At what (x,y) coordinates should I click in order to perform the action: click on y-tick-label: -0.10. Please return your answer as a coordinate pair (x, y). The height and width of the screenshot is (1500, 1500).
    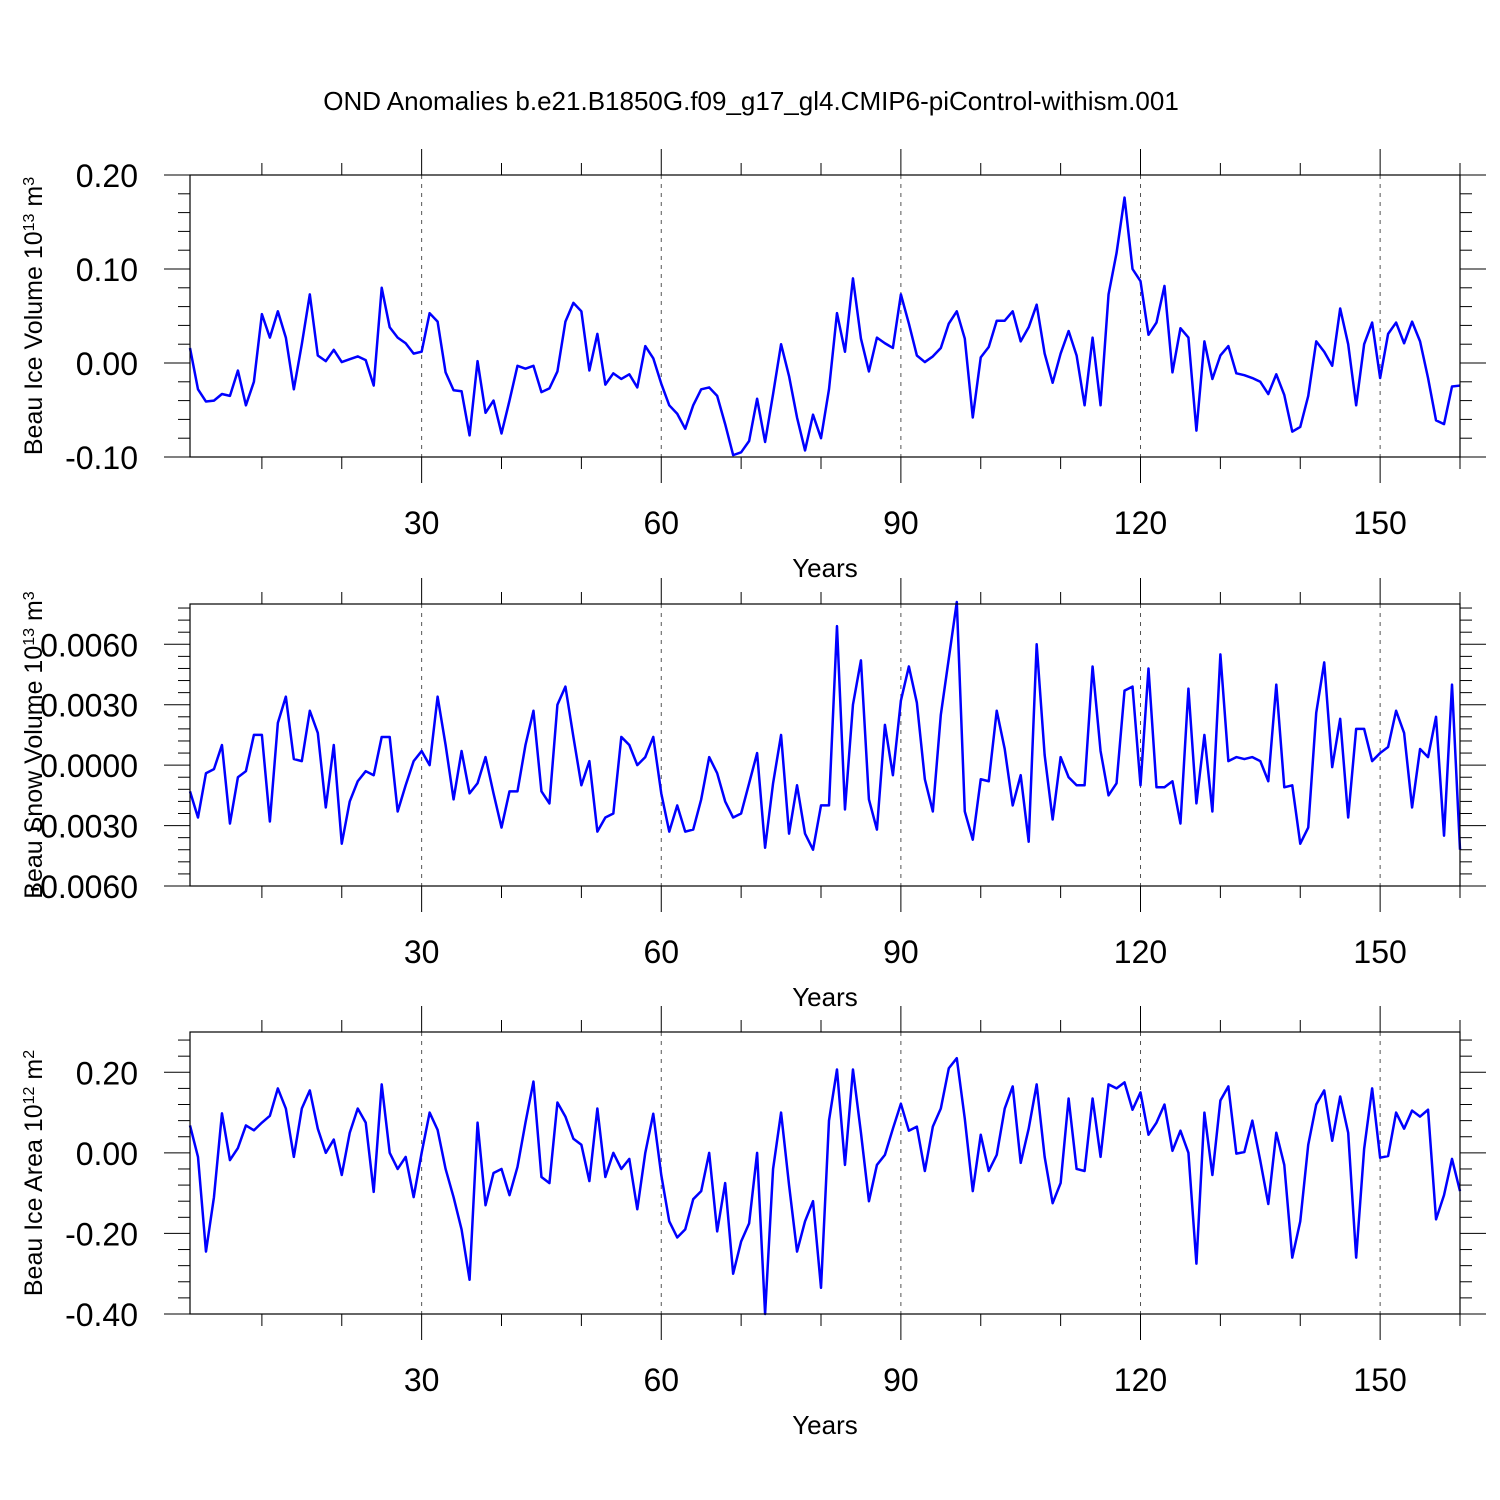
    Looking at the image, I should click on (101, 458).